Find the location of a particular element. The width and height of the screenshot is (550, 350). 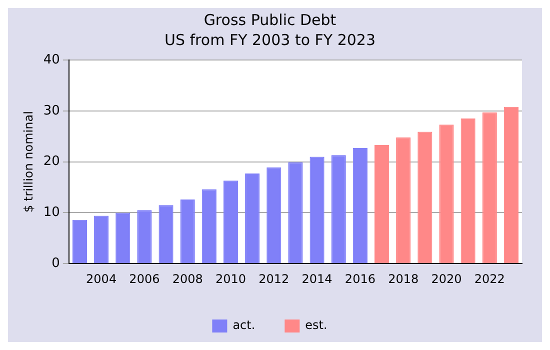

x-tick-label: 2004 is located at coordinates (101, 279).